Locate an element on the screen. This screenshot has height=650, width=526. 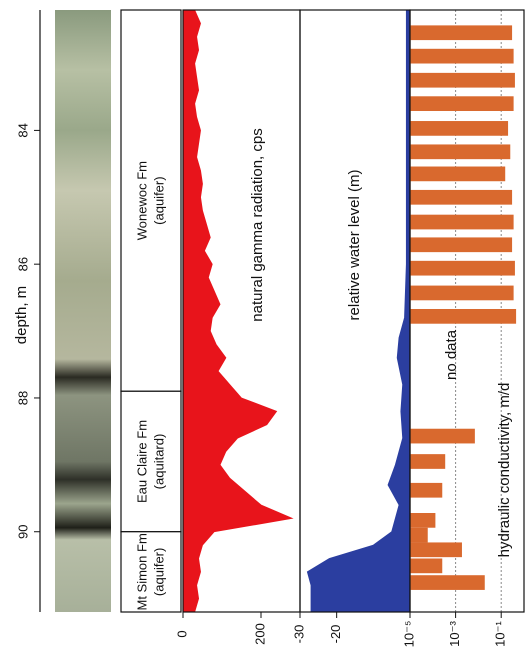
formation-name: Mt Simon Fm is located at coordinates (141, 571).